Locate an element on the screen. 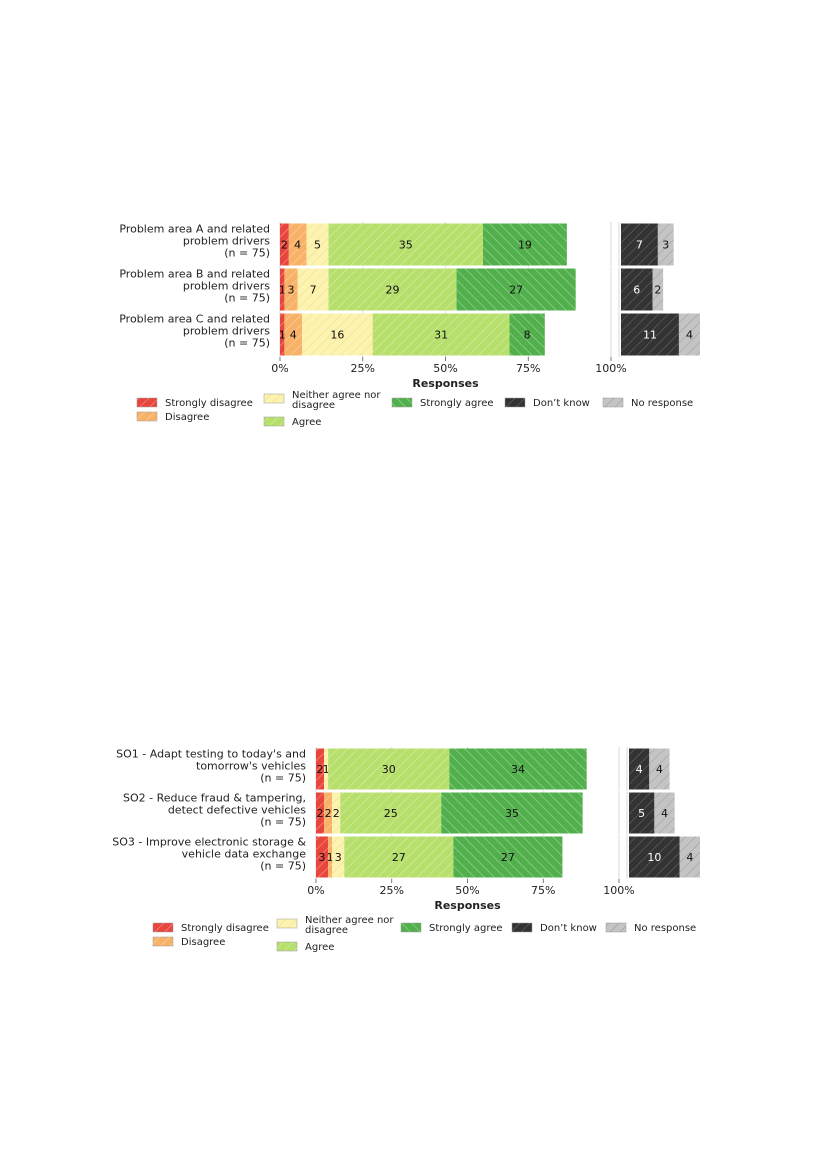 This screenshot has height=1169, width=827. side-bar-value-label: 10 is located at coordinates (654, 857).